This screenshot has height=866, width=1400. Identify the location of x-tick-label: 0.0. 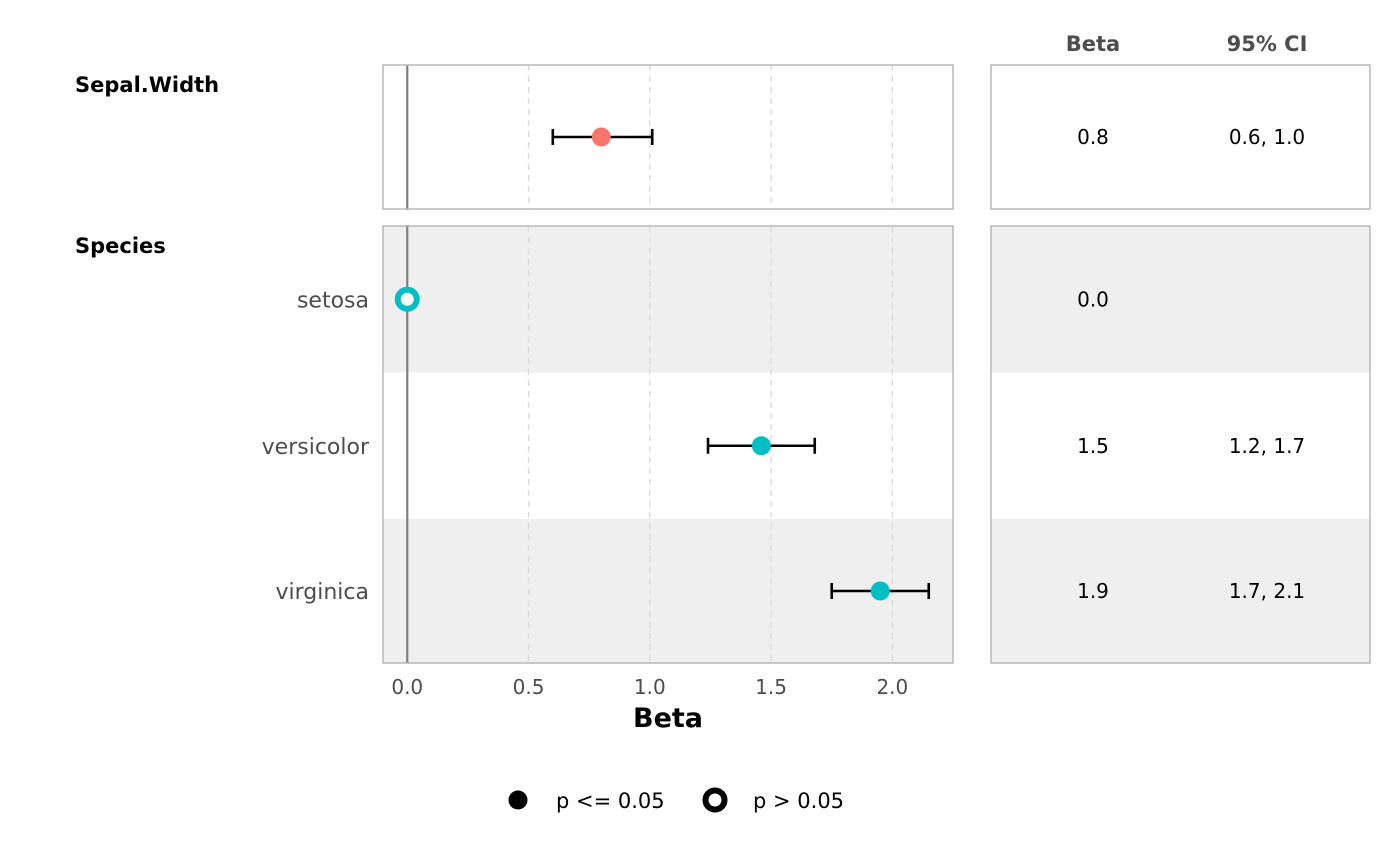
(407, 687).